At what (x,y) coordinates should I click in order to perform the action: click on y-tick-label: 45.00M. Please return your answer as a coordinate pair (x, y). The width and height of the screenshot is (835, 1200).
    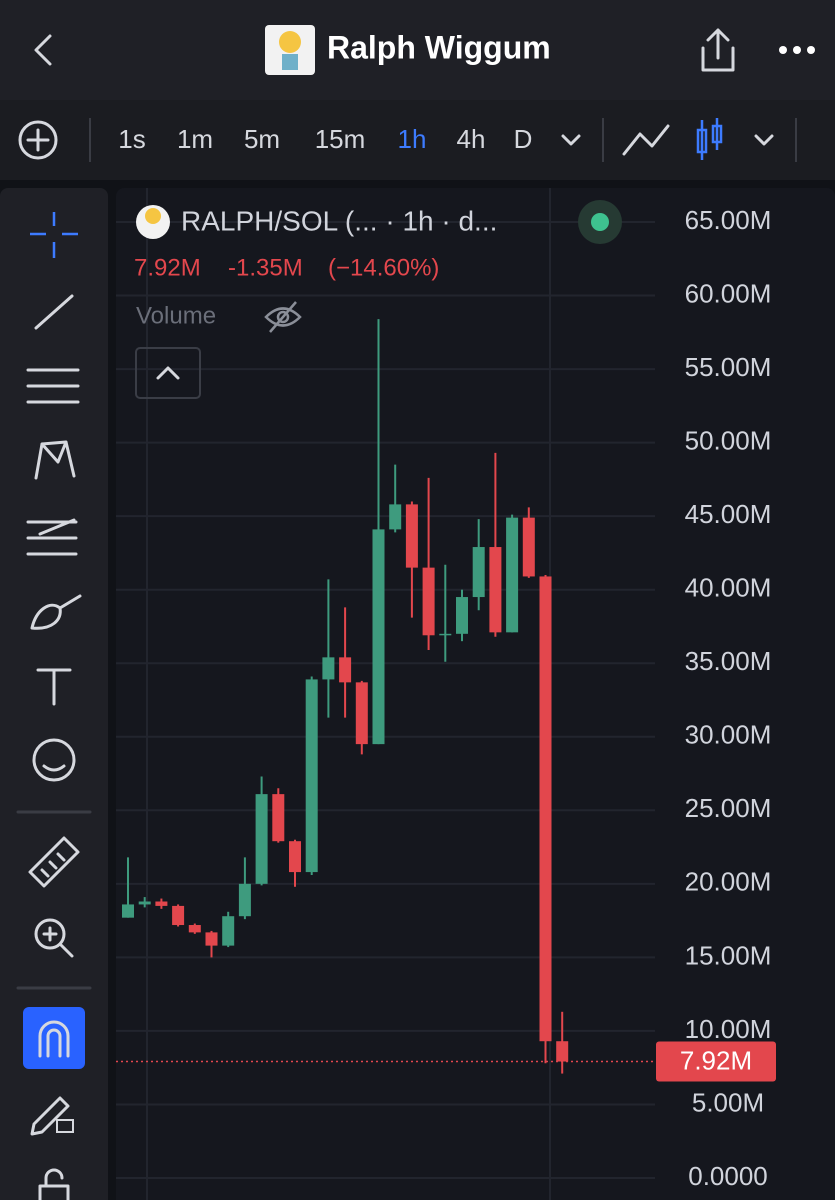
    Looking at the image, I should click on (728, 514).